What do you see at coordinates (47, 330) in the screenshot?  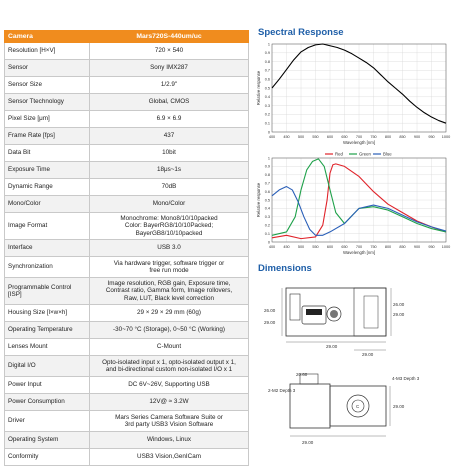 I see `spec-label: Operating Temperature` at bounding box center [47, 330].